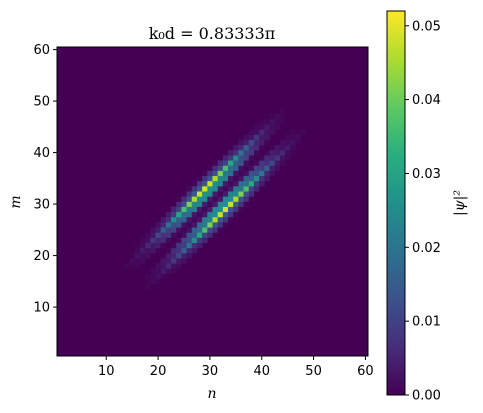 The image size is (483, 413). What do you see at coordinates (460, 203) in the screenshot?
I see `colorbar-label: |ψ|²` at bounding box center [460, 203].